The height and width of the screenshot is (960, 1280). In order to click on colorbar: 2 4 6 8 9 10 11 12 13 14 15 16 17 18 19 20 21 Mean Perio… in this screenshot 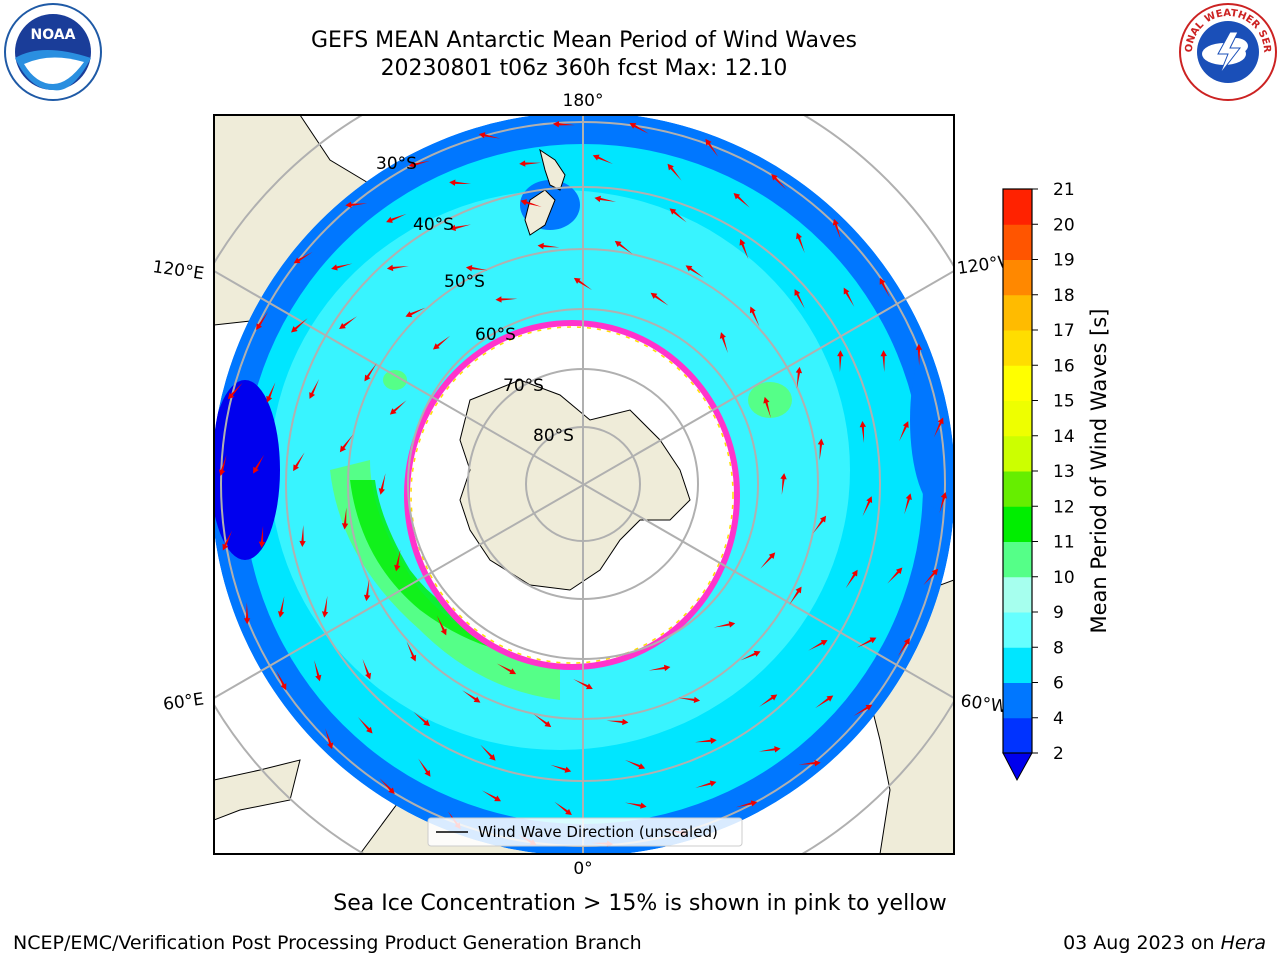, I will do `click(1056, 481)`.